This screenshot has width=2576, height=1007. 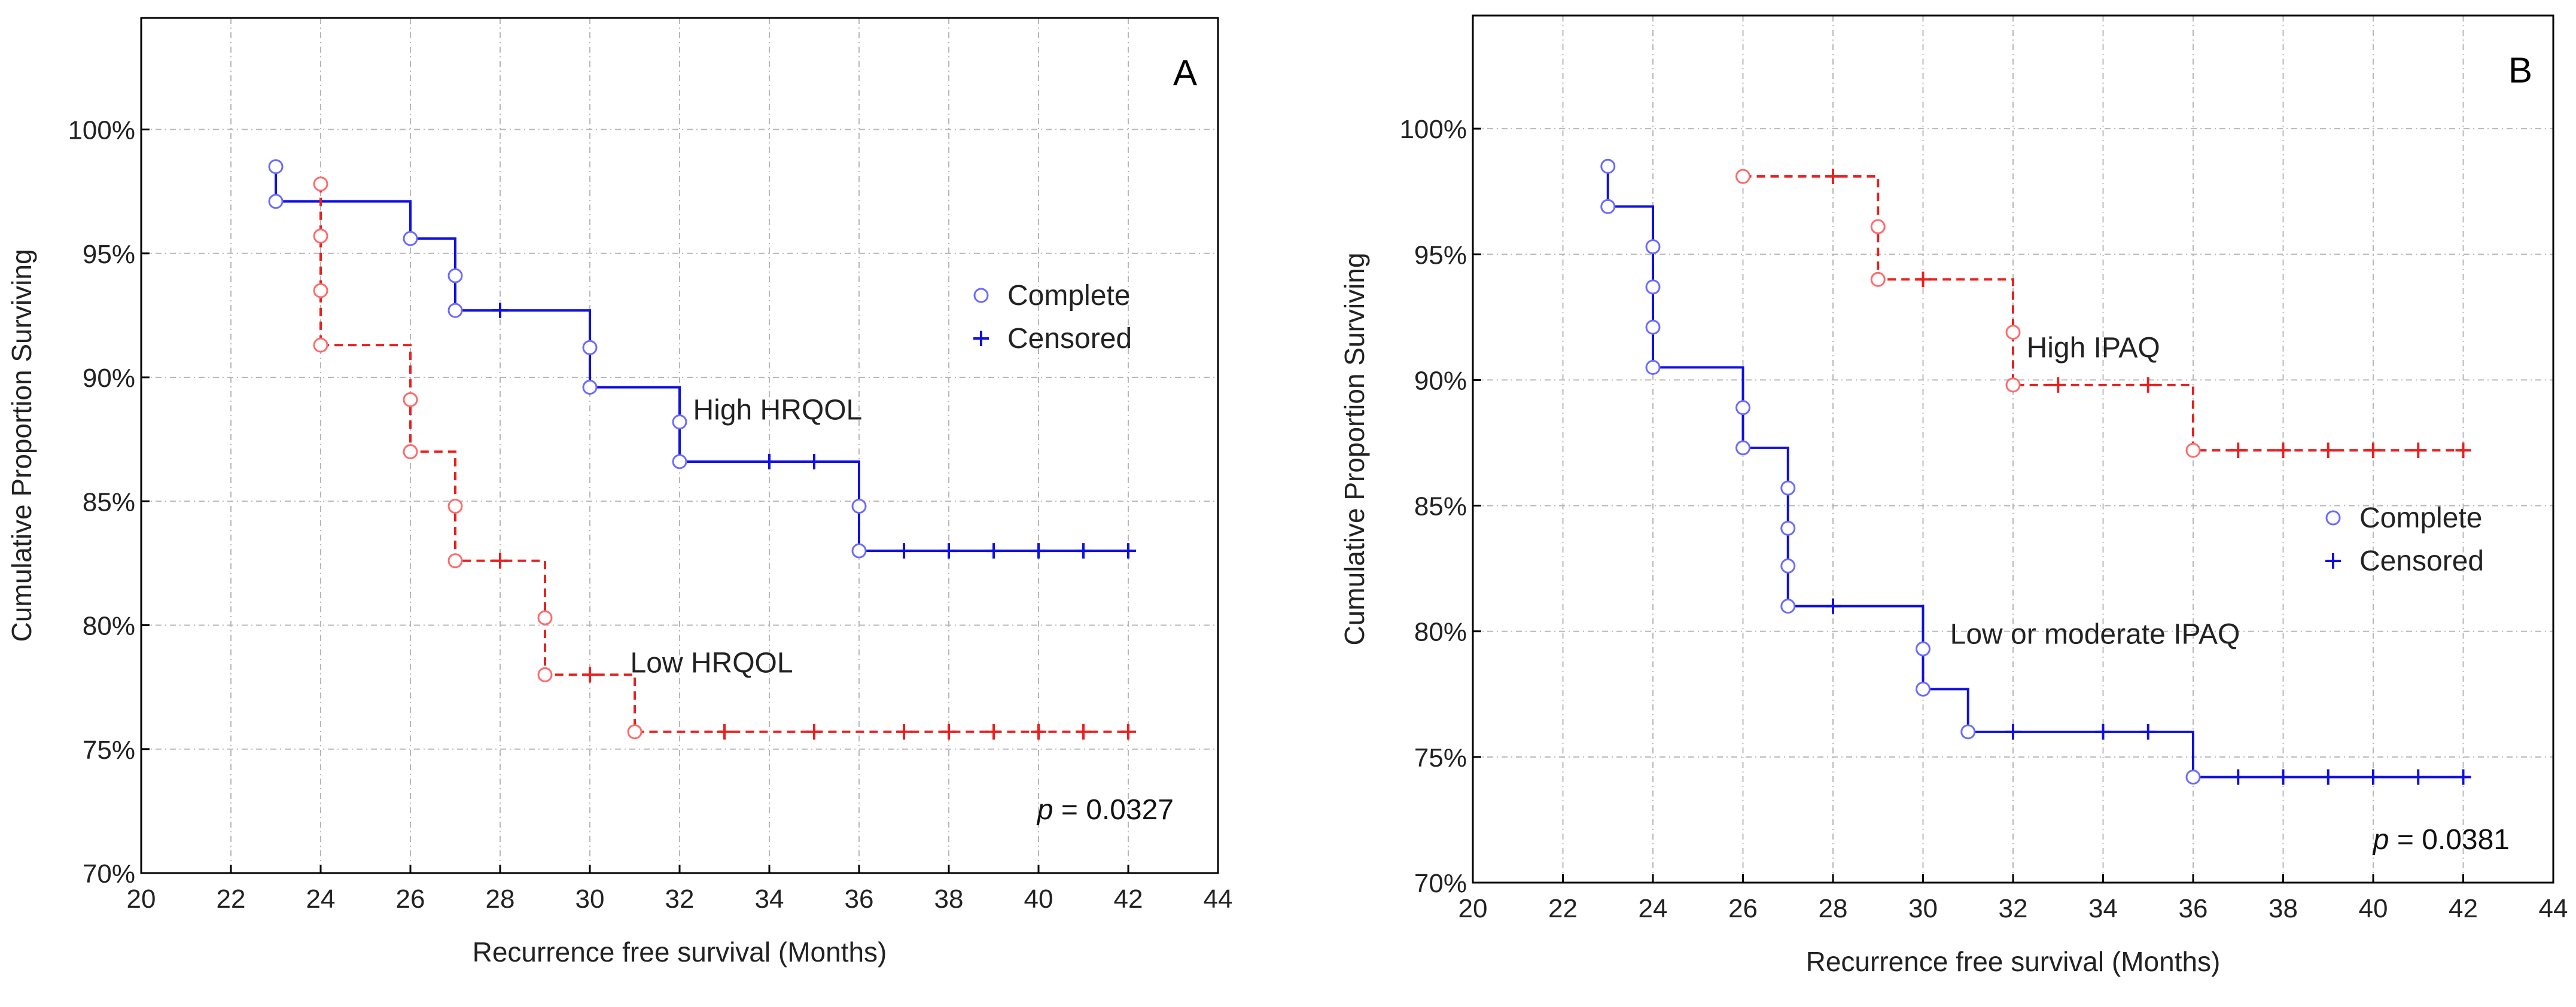 What do you see at coordinates (2095, 635) in the screenshot?
I see `series-label-low-moderate-ipaq: Low or moderate IPAQ` at bounding box center [2095, 635].